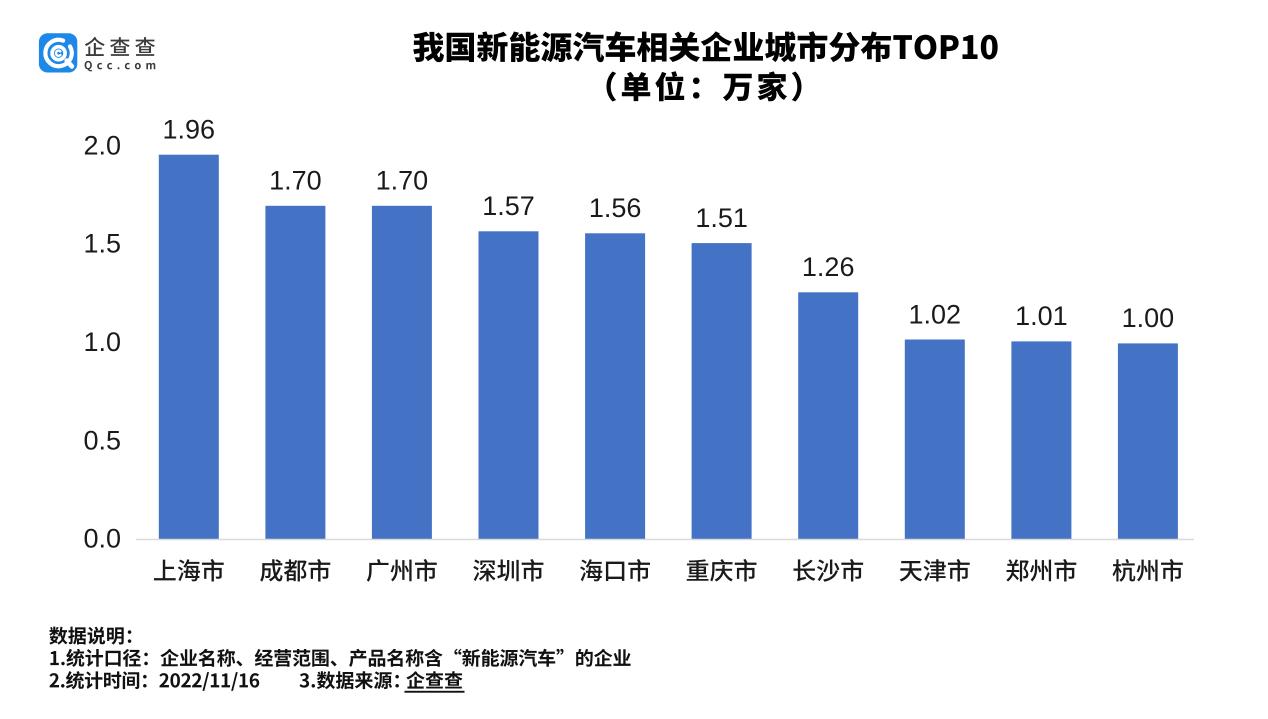  What do you see at coordinates (935, 314) in the screenshot?
I see `svg-text: 1.02` at bounding box center [935, 314].